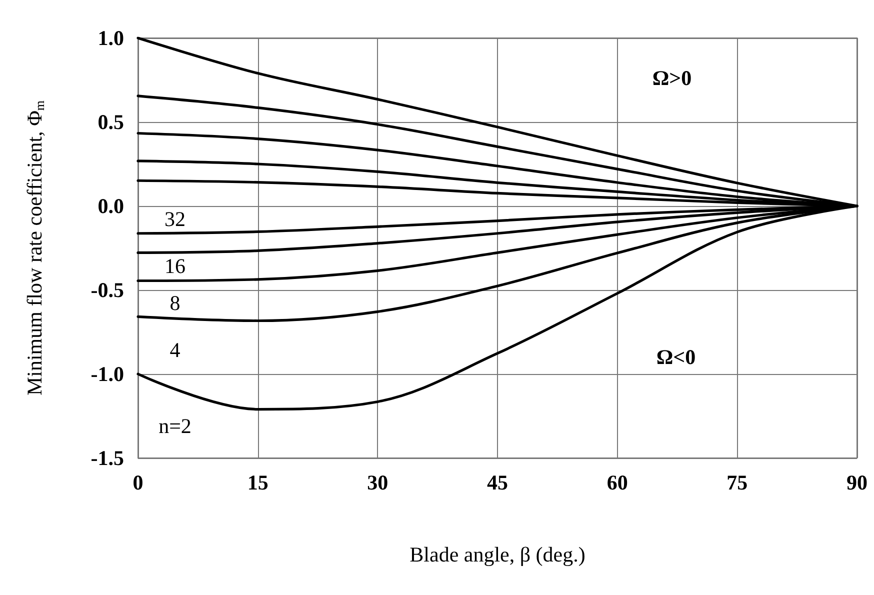 The width and height of the screenshot is (874, 595). Describe the element at coordinates (676, 357) in the screenshot. I see `annotation: Ω<0` at that location.